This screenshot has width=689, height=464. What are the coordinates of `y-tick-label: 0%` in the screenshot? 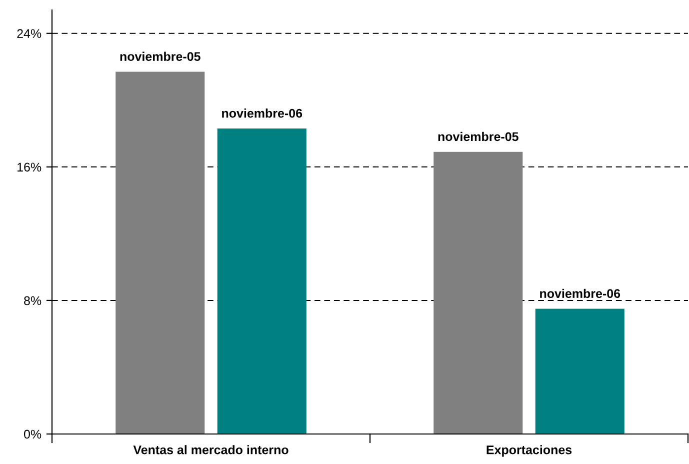 It's located at (33, 434).